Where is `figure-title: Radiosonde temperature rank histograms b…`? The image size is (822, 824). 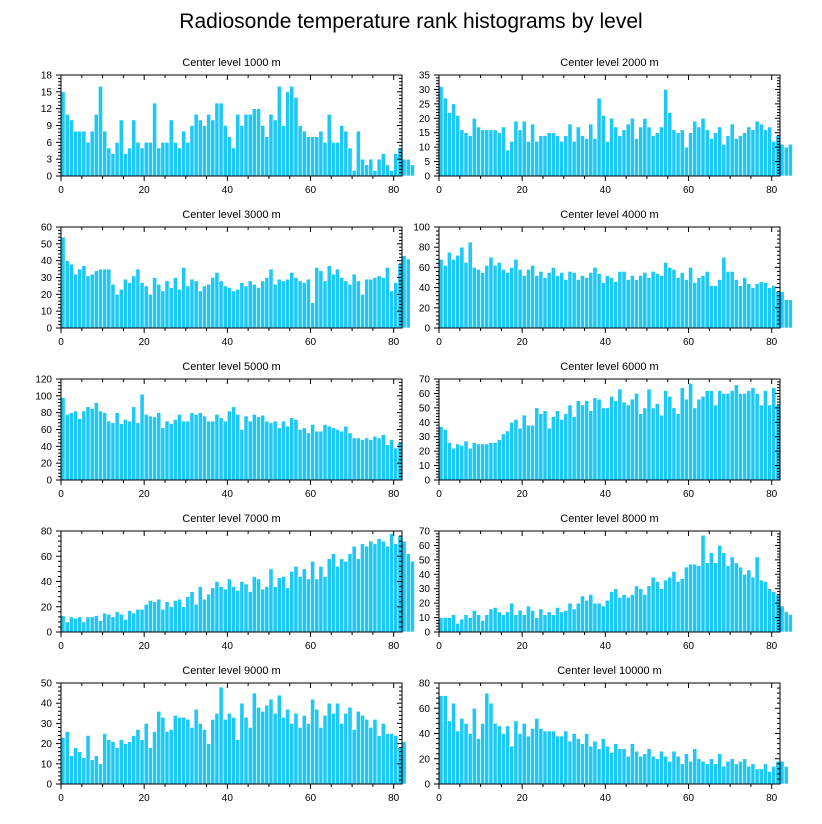 figure-title: Radiosonde temperature rank histograms b… is located at coordinates (411, 21).